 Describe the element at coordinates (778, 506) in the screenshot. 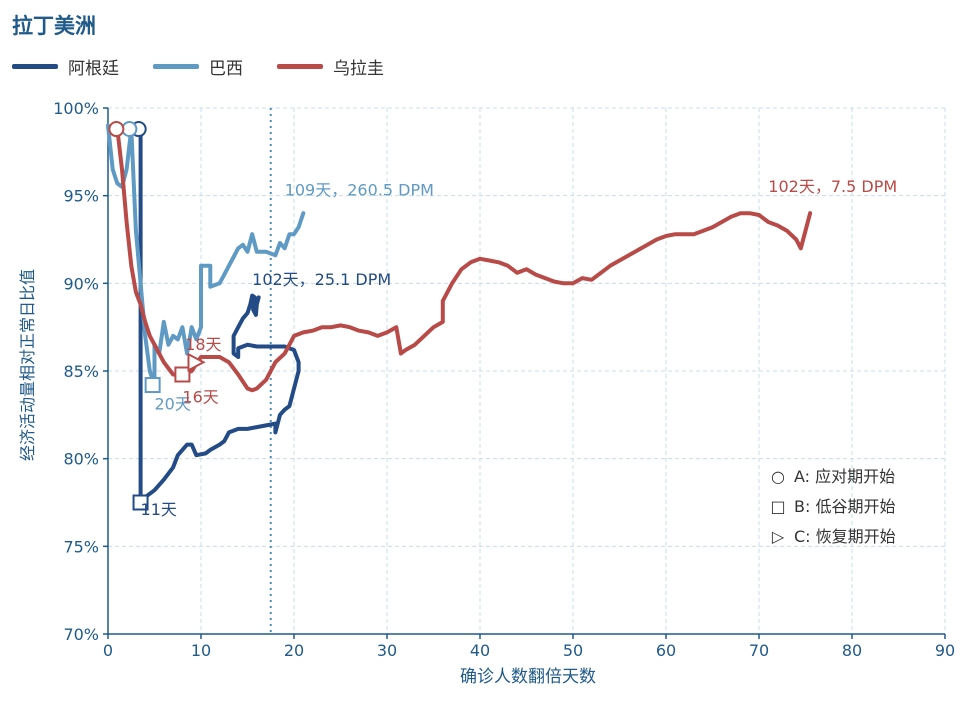

I see `square-marker-icon: □` at that location.